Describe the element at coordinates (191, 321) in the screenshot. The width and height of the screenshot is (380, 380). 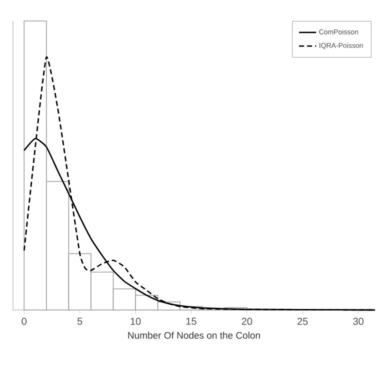
I see `x-tick-label: 15` at that location.